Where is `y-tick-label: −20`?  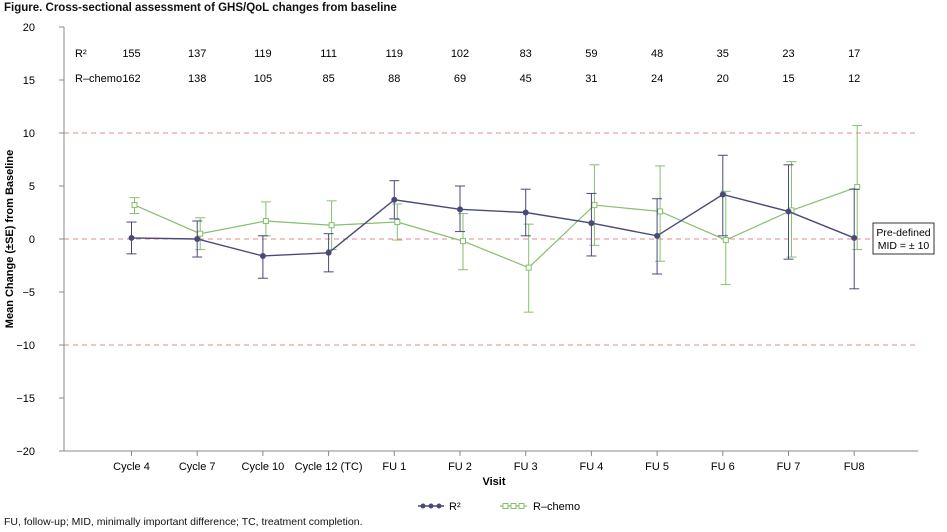
y-tick-label: −20 is located at coordinates (25, 452).